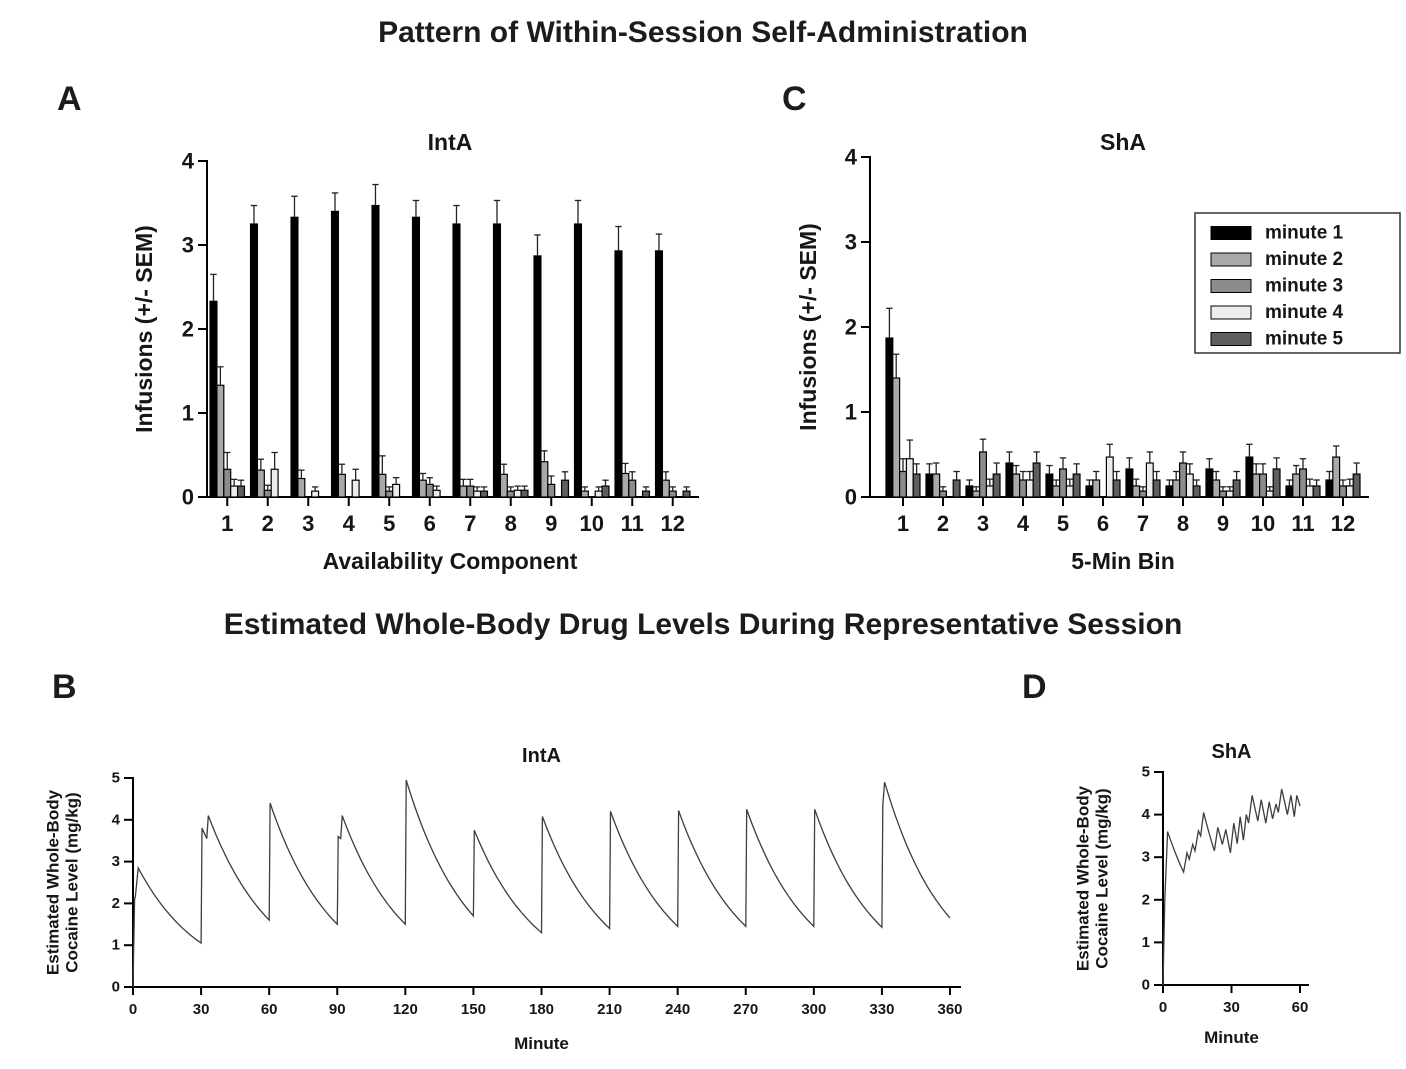  What do you see at coordinates (337, 1009) in the screenshot?
I see `x-tick-label: 90` at bounding box center [337, 1009].